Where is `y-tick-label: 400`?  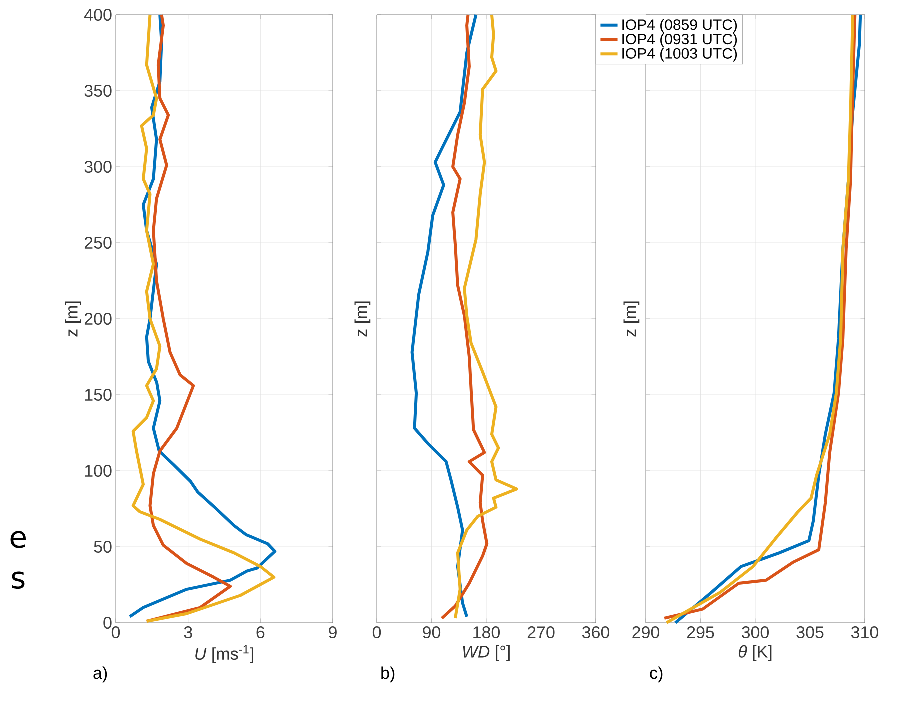 y-tick-label: 400 is located at coordinates (98, 15).